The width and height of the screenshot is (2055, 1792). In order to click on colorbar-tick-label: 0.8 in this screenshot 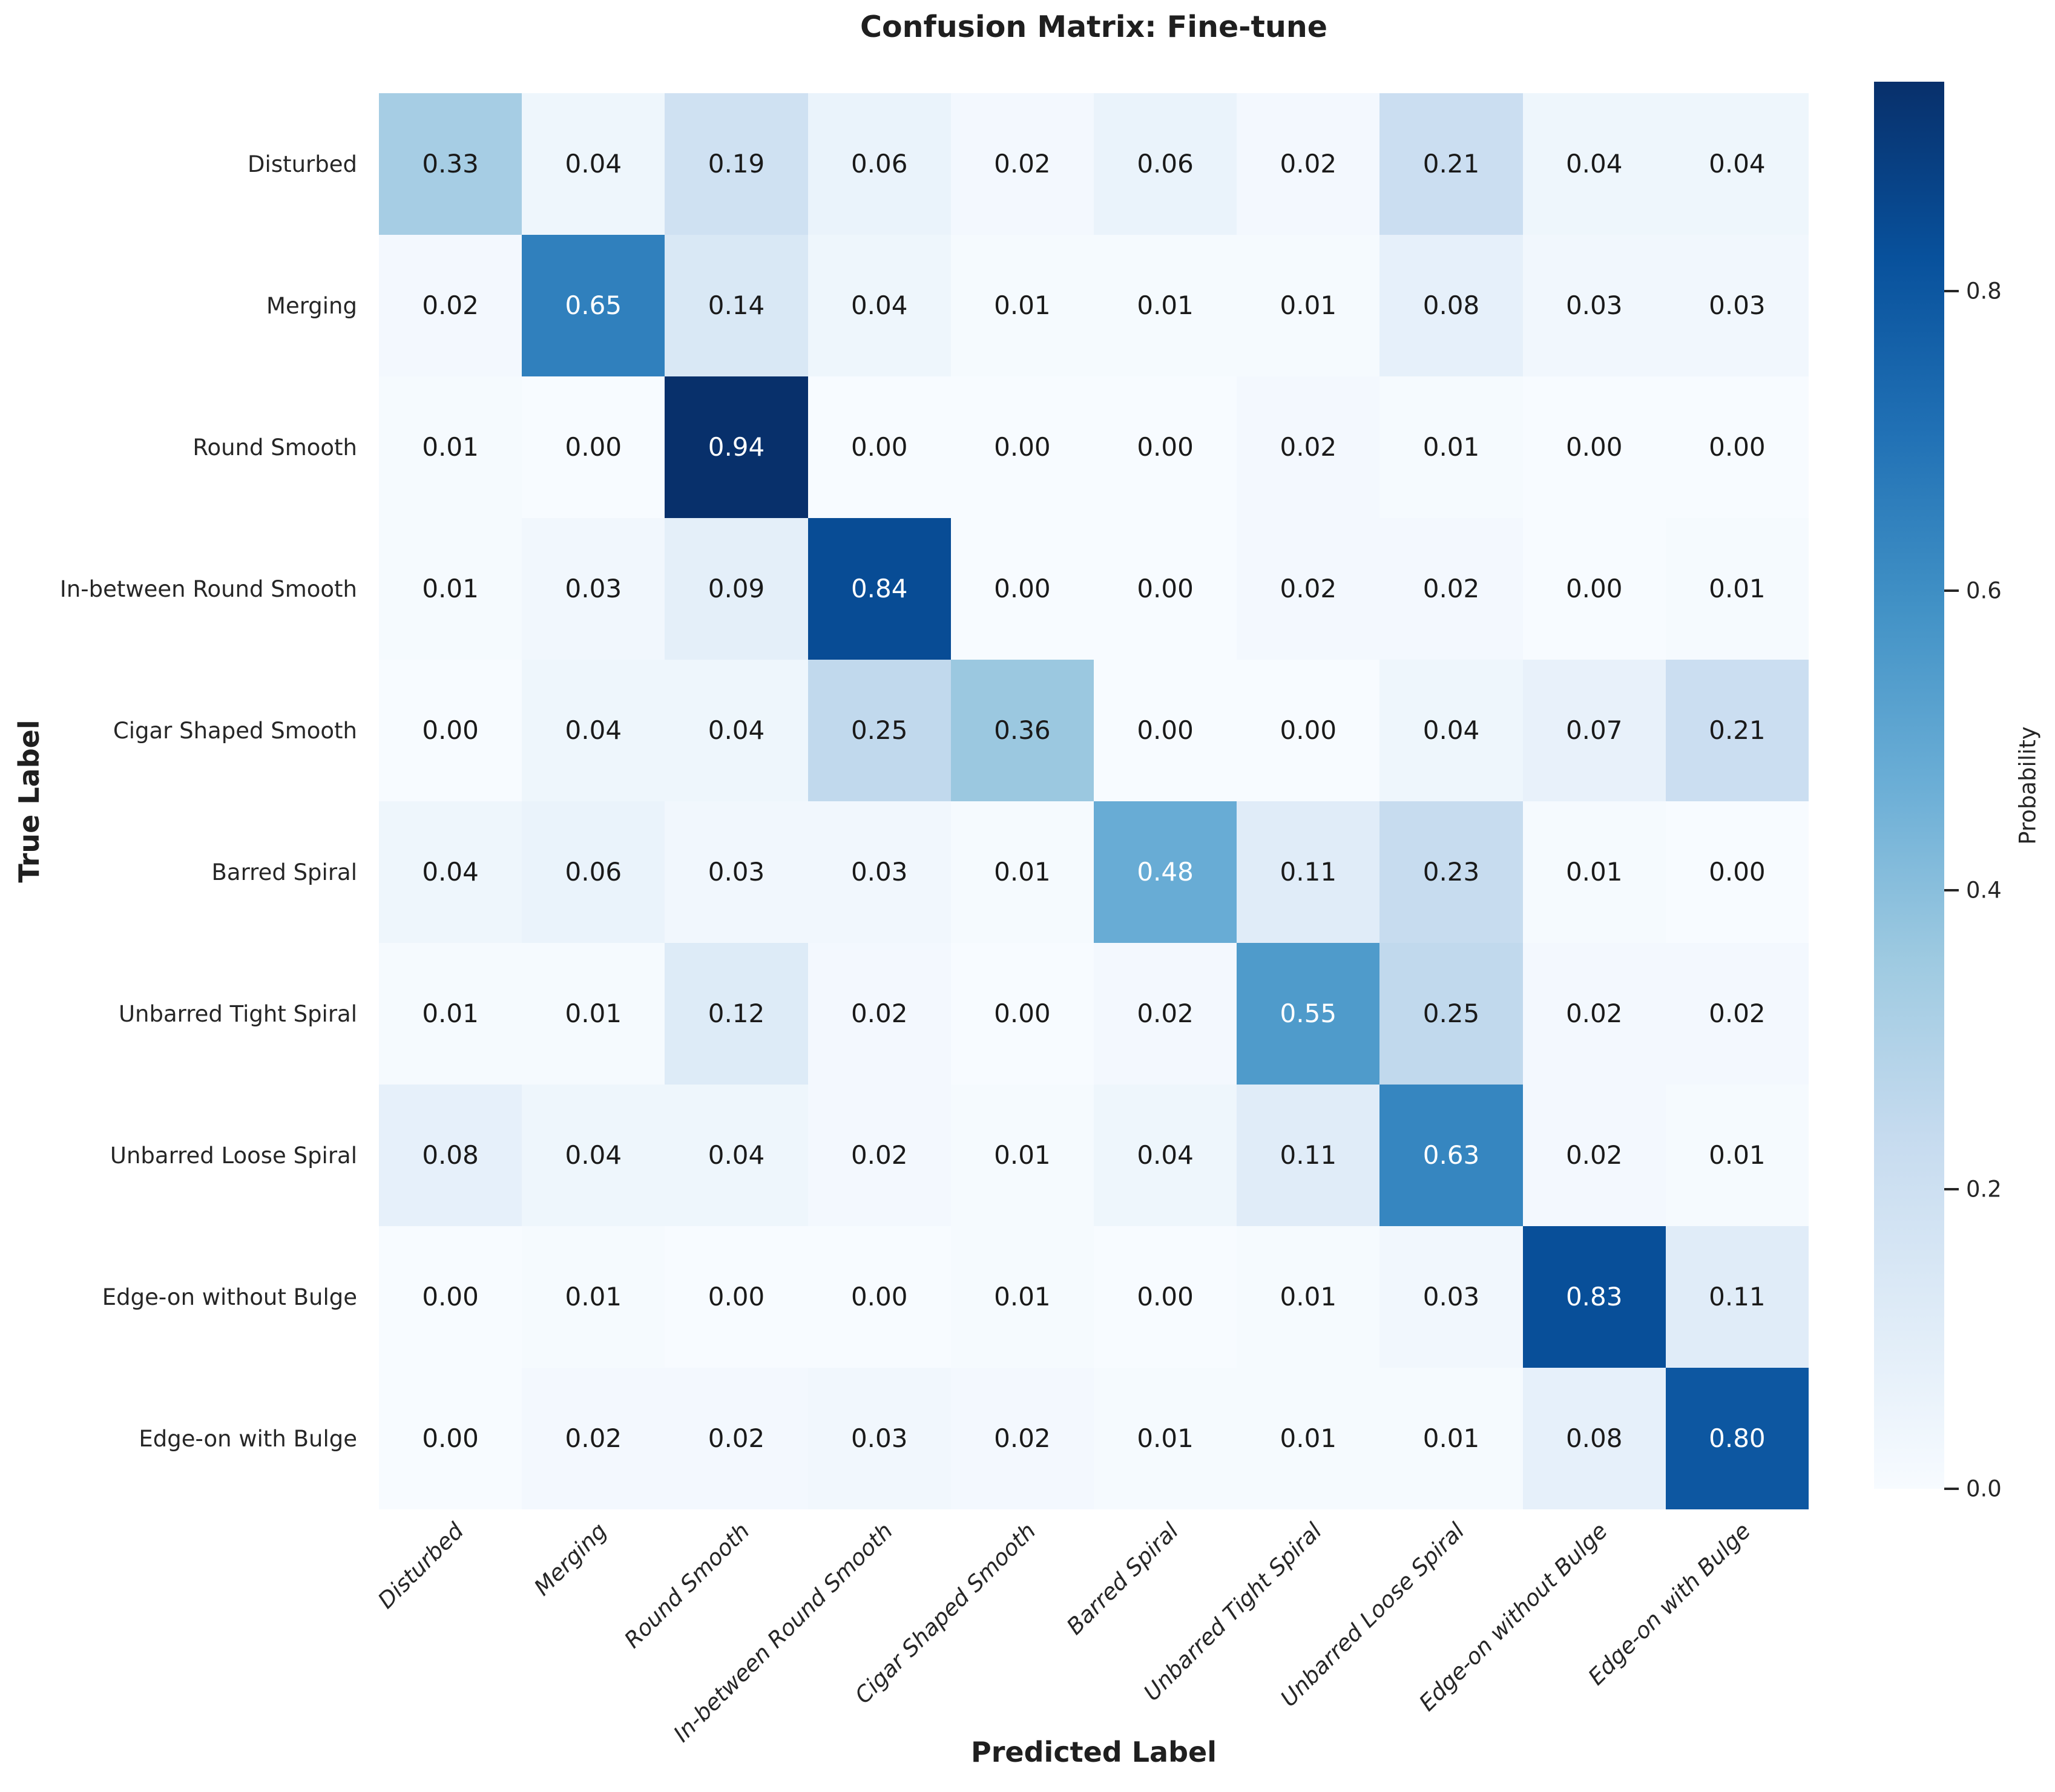, I will do `click(1984, 291)`.